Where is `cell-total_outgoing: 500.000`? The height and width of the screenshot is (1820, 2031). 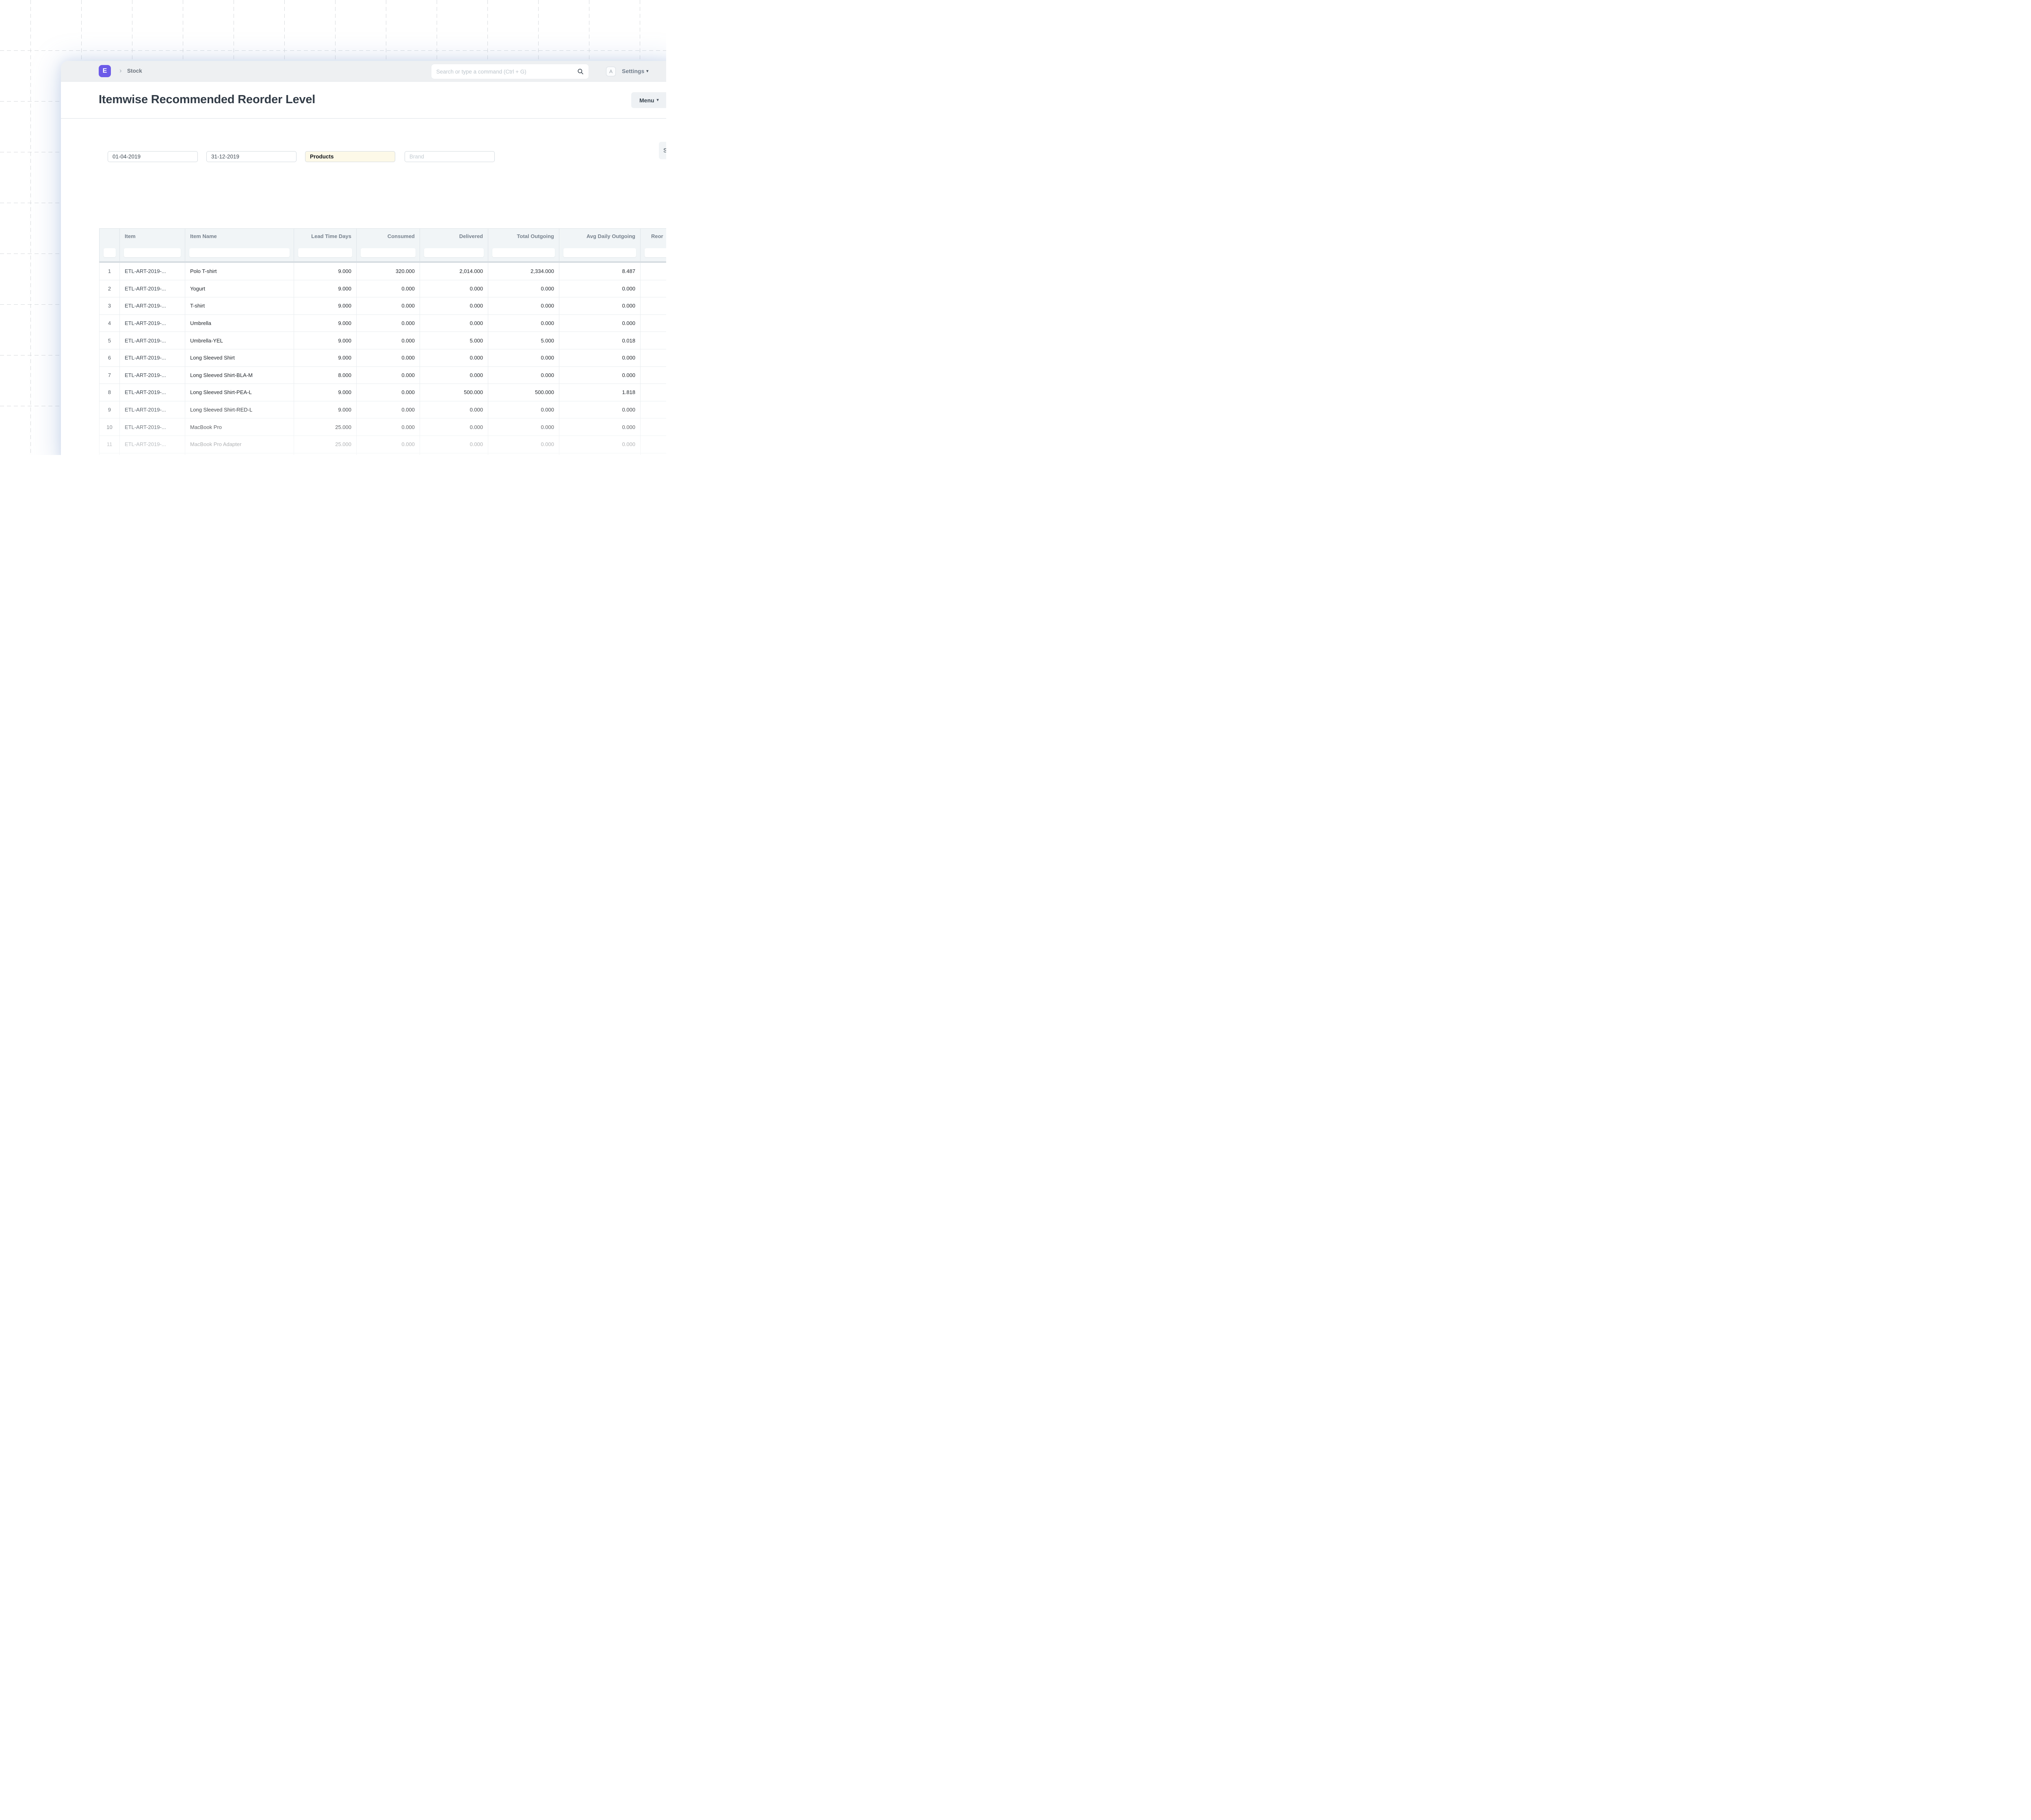 cell-total_outgoing: 500.000 is located at coordinates (523, 392).